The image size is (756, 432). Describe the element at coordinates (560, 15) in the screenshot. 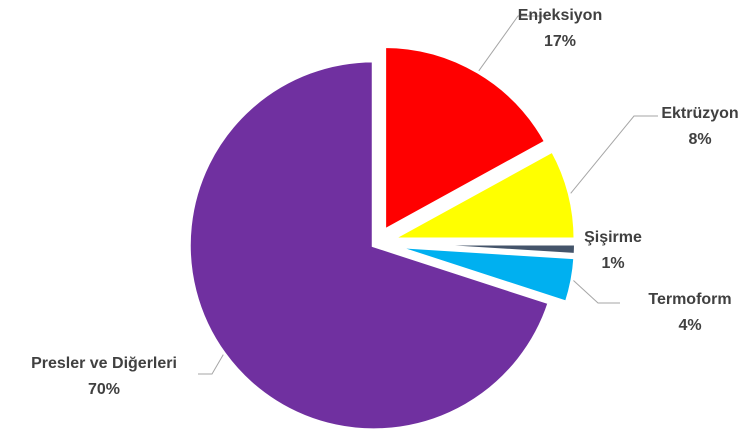

I see `slice-label-enjeksiyon: Enjeksiyon` at that location.